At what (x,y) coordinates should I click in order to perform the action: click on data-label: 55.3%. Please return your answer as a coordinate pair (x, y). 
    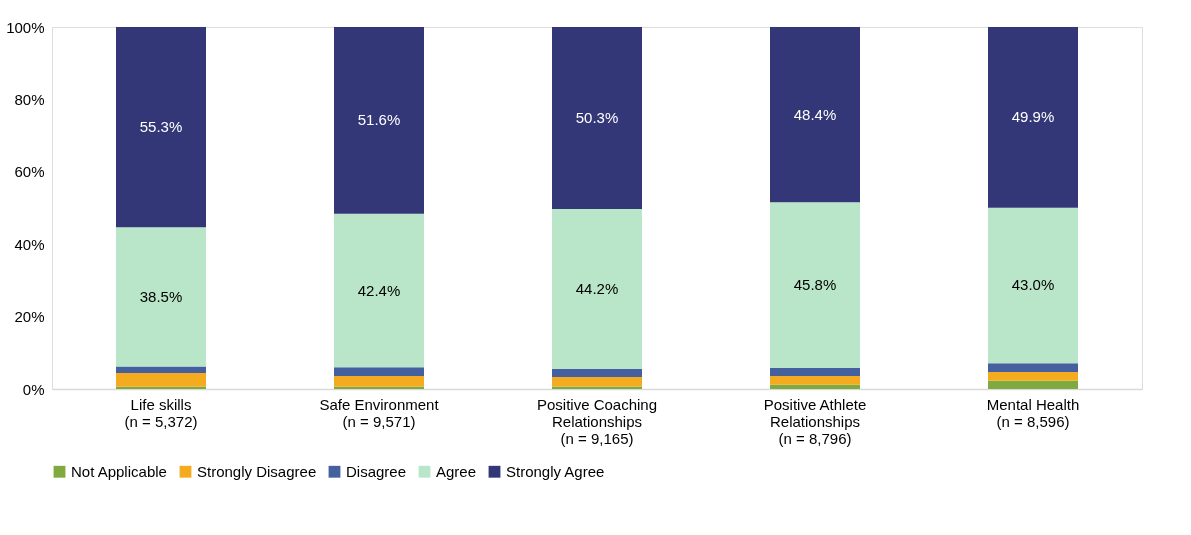
    Looking at the image, I should click on (161, 127).